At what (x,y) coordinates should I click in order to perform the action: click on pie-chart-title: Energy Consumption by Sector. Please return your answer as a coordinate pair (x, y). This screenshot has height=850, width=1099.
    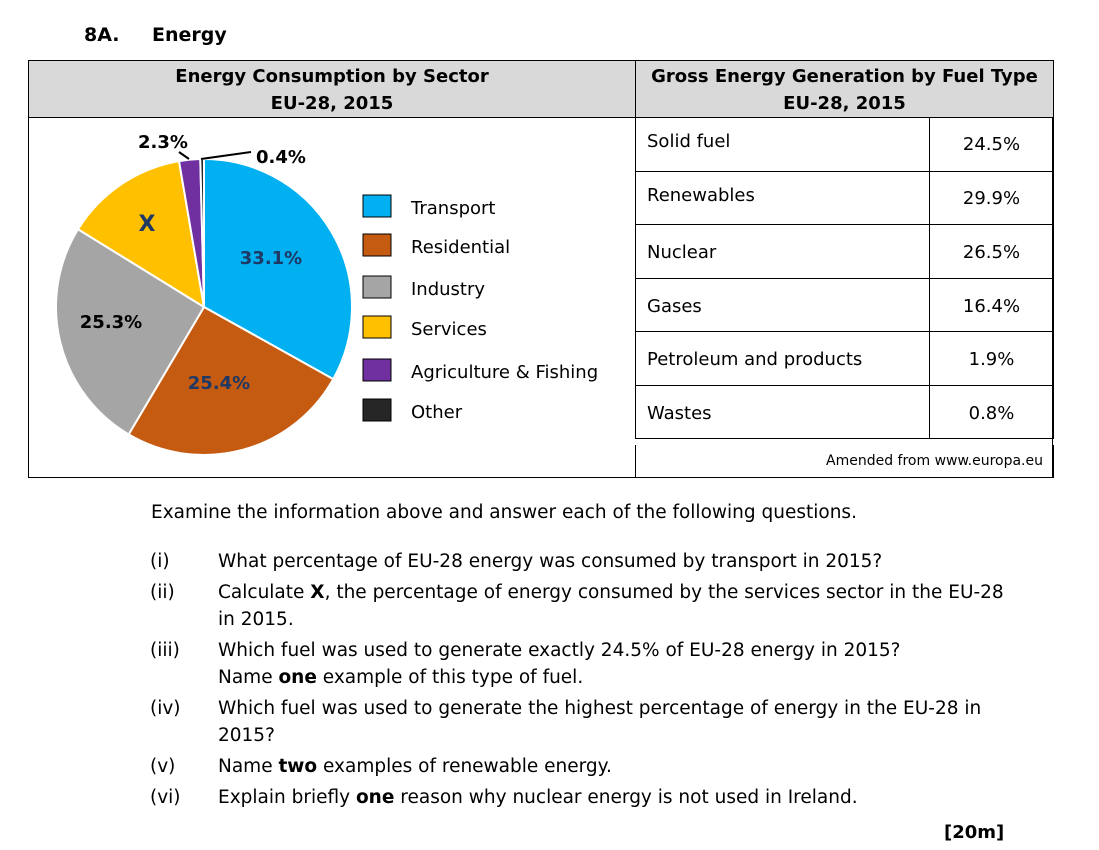
    Looking at the image, I should click on (332, 76).